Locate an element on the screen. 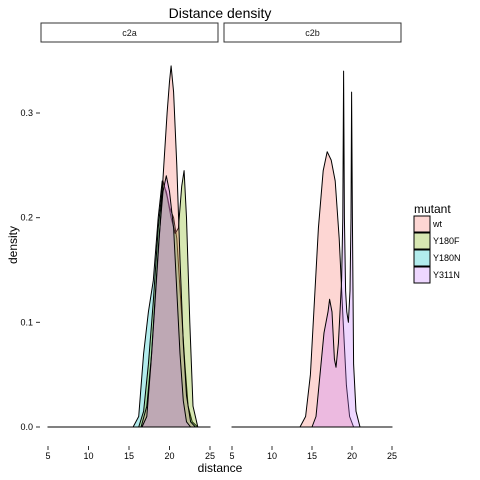  x-tick-label-c2a-15: 15 is located at coordinates (129, 456).